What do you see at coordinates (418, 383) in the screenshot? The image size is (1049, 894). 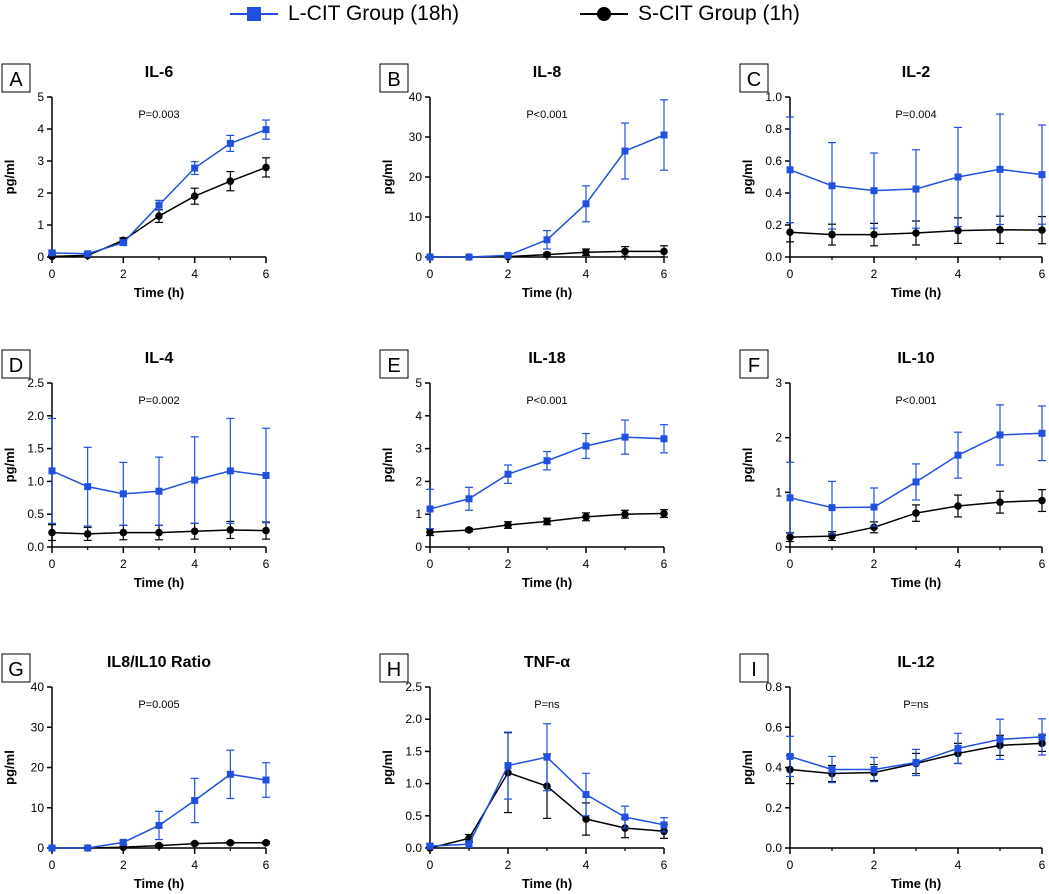 I see `y-tick-label: 5` at bounding box center [418, 383].